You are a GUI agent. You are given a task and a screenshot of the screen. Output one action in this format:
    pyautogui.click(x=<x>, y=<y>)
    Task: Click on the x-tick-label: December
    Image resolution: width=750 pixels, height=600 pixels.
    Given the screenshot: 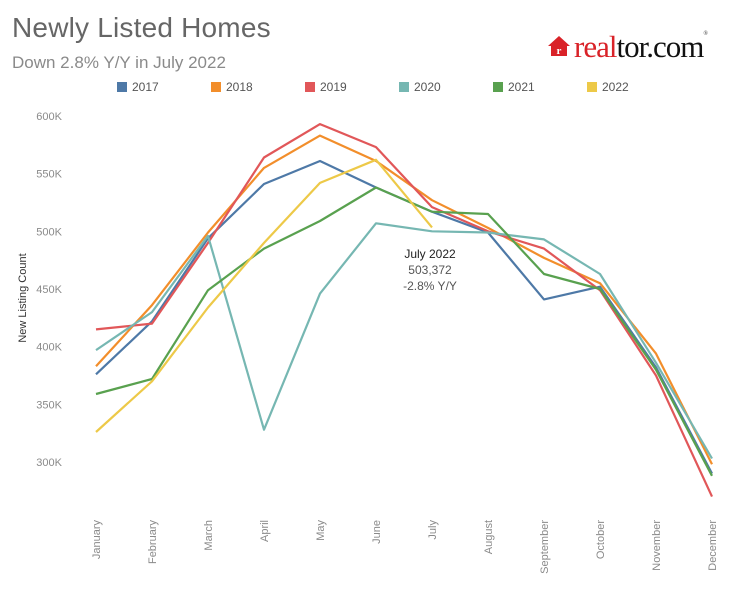 What is the action you would take?
    pyautogui.click(x=713, y=545)
    